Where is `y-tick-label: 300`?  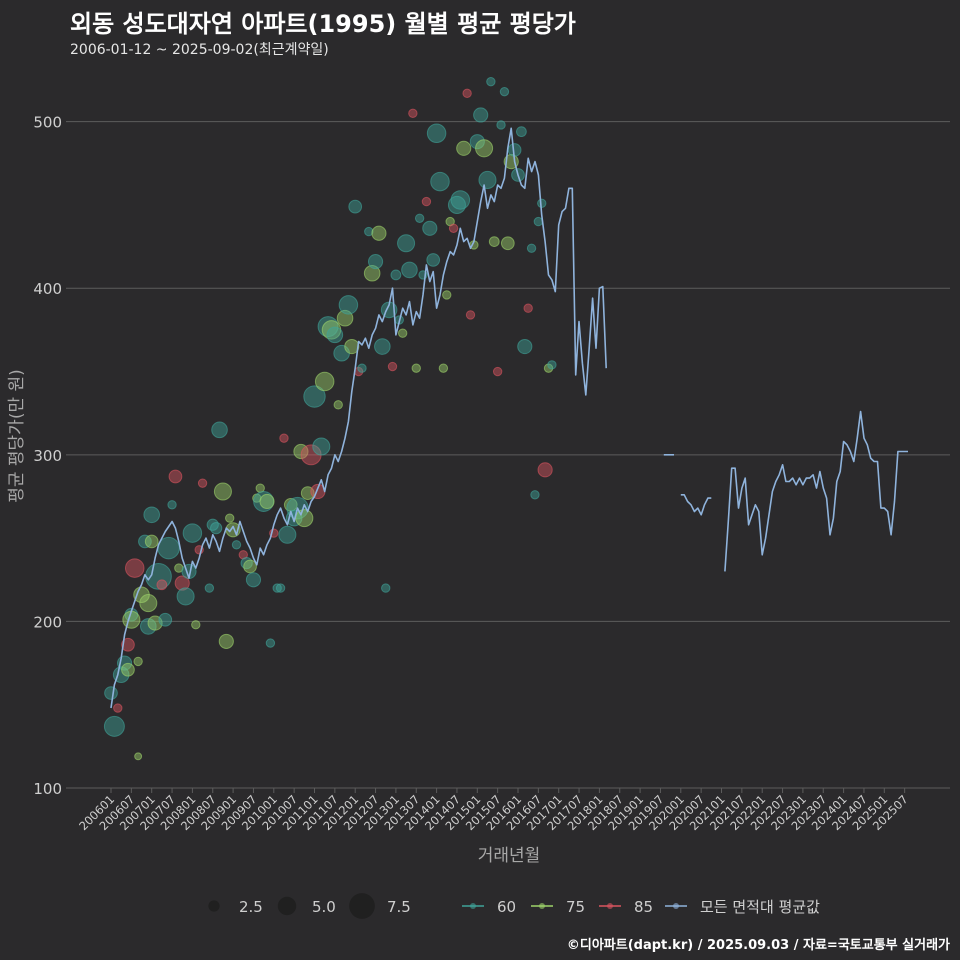 y-tick-label: 300 is located at coordinates (47, 456).